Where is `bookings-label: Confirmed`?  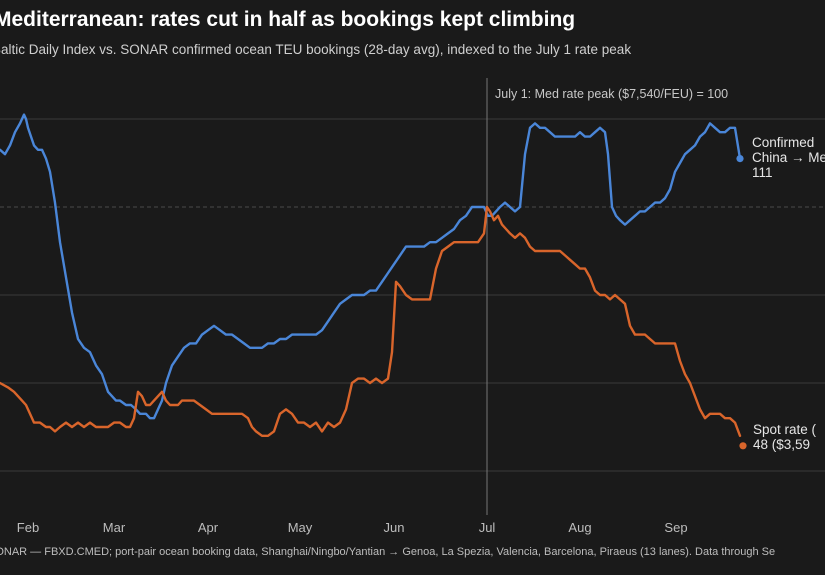
bookings-label: Confirmed is located at coordinates (783, 142).